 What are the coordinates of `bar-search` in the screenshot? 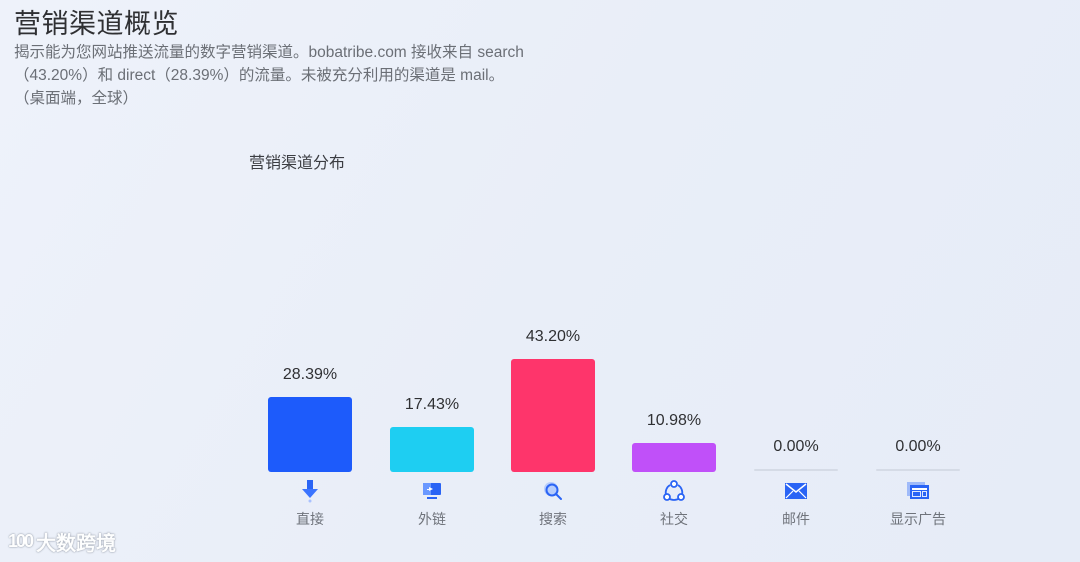 It's located at (553, 415).